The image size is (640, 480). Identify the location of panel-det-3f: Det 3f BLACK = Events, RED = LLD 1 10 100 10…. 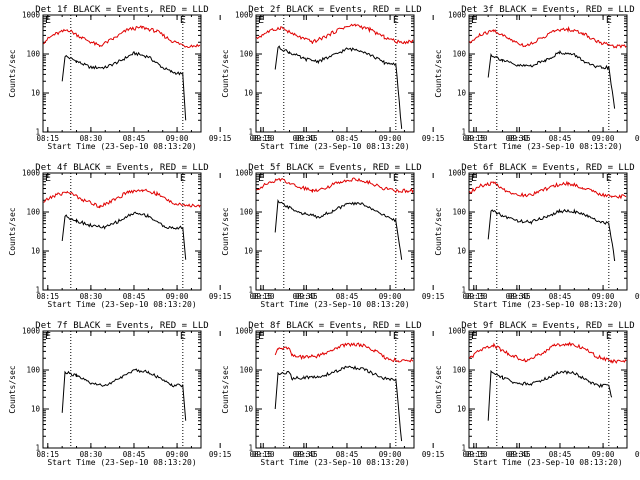
(537, 78).